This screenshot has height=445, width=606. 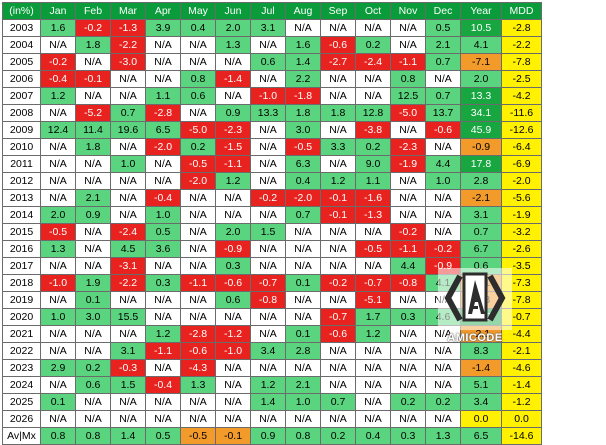 I want to click on mdd-cell: -2.8, so click(x=521, y=28).